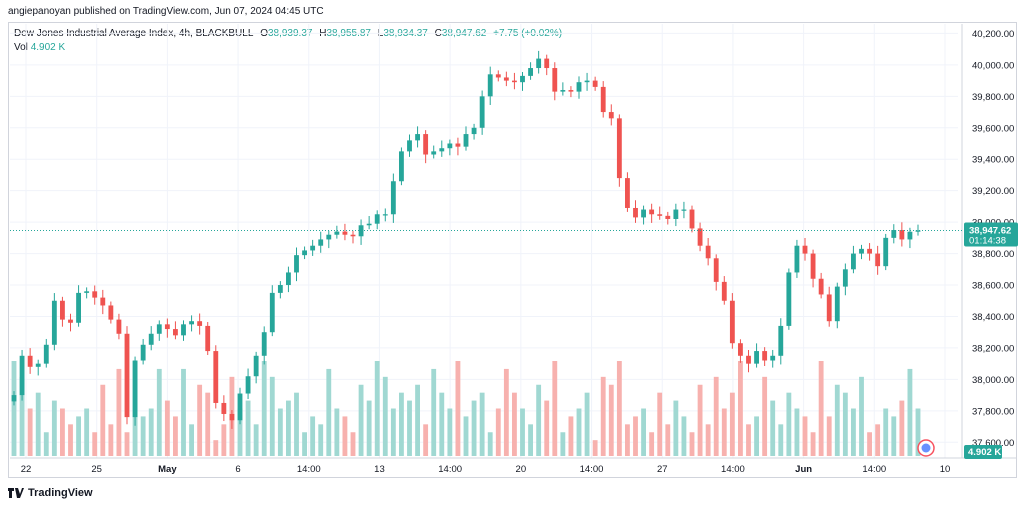 Image resolution: width=1024 pixels, height=505 pixels. I want to click on tradingview-brand: TradingView, so click(50, 493).